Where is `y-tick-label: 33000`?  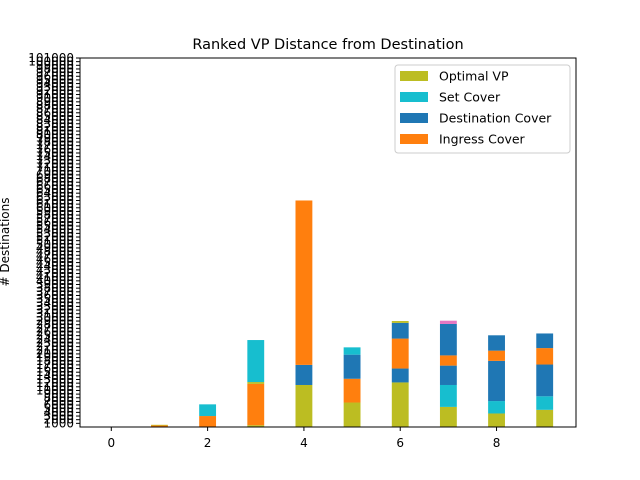
y-tick-label: 33000 is located at coordinates (55, 306).